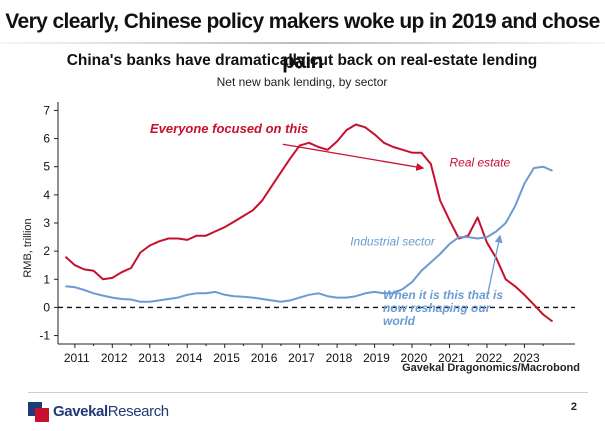 This screenshot has width=605, height=431. What do you see at coordinates (376, 358) in the screenshot?
I see `x-tick-label: 2019` at bounding box center [376, 358].